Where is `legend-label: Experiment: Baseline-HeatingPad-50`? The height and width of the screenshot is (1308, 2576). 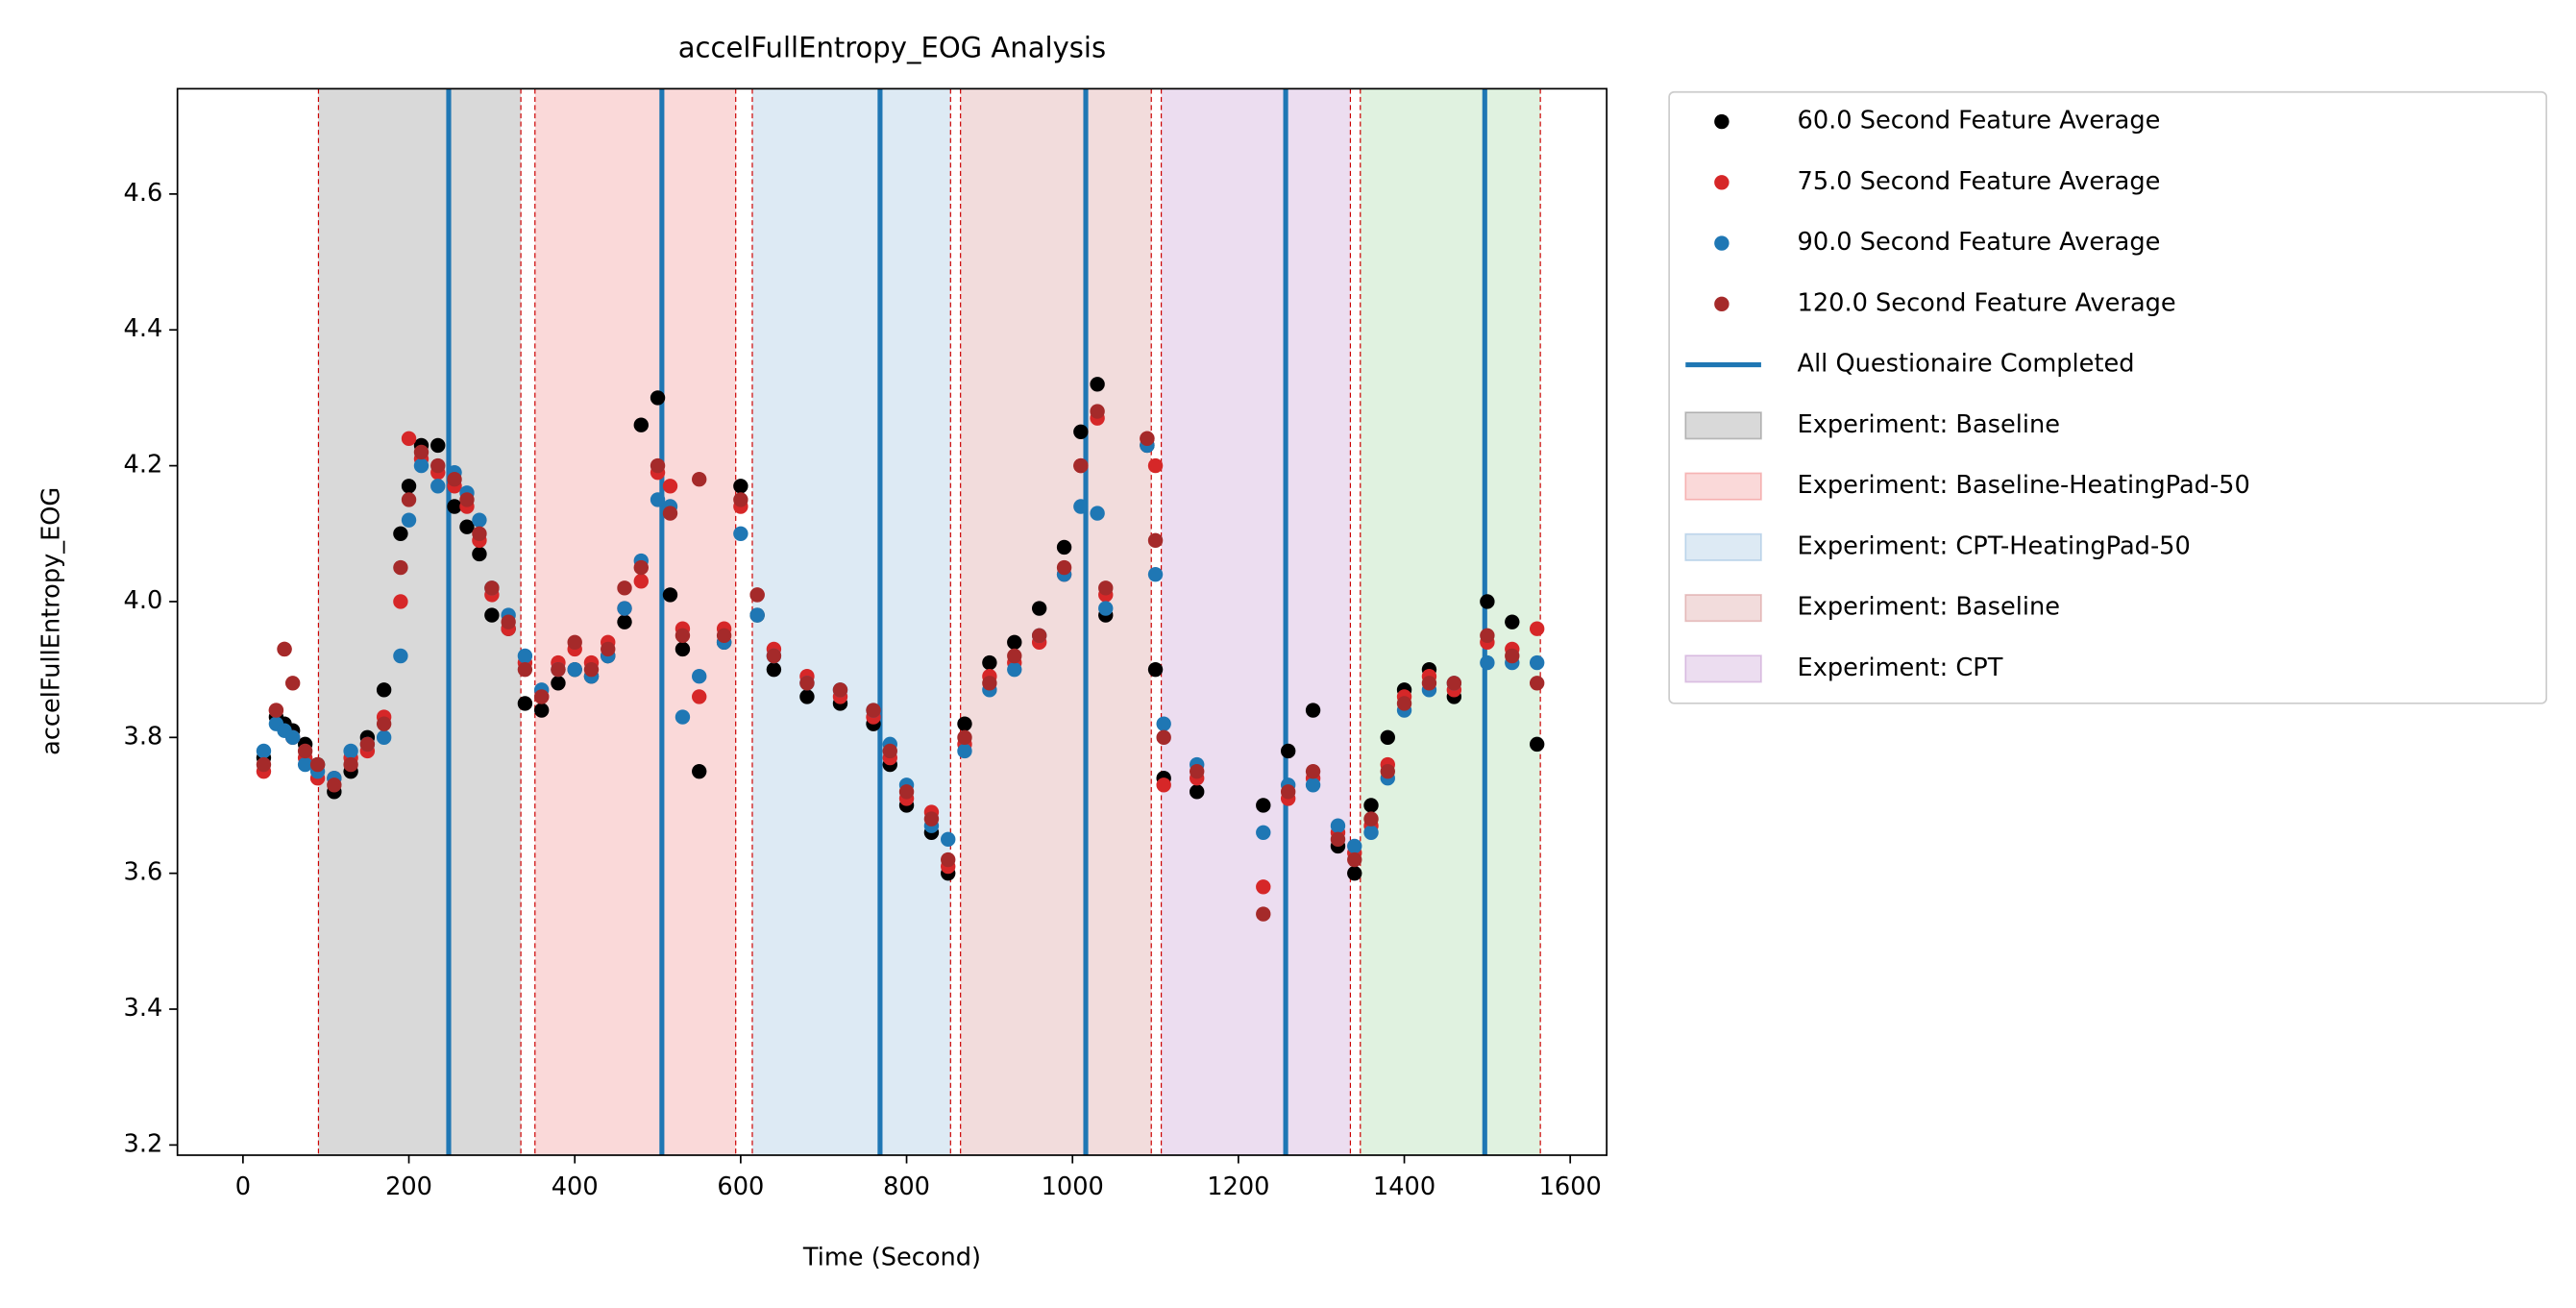 legend-label: Experiment: Baseline-HeatingPad-50 is located at coordinates (2024, 486).